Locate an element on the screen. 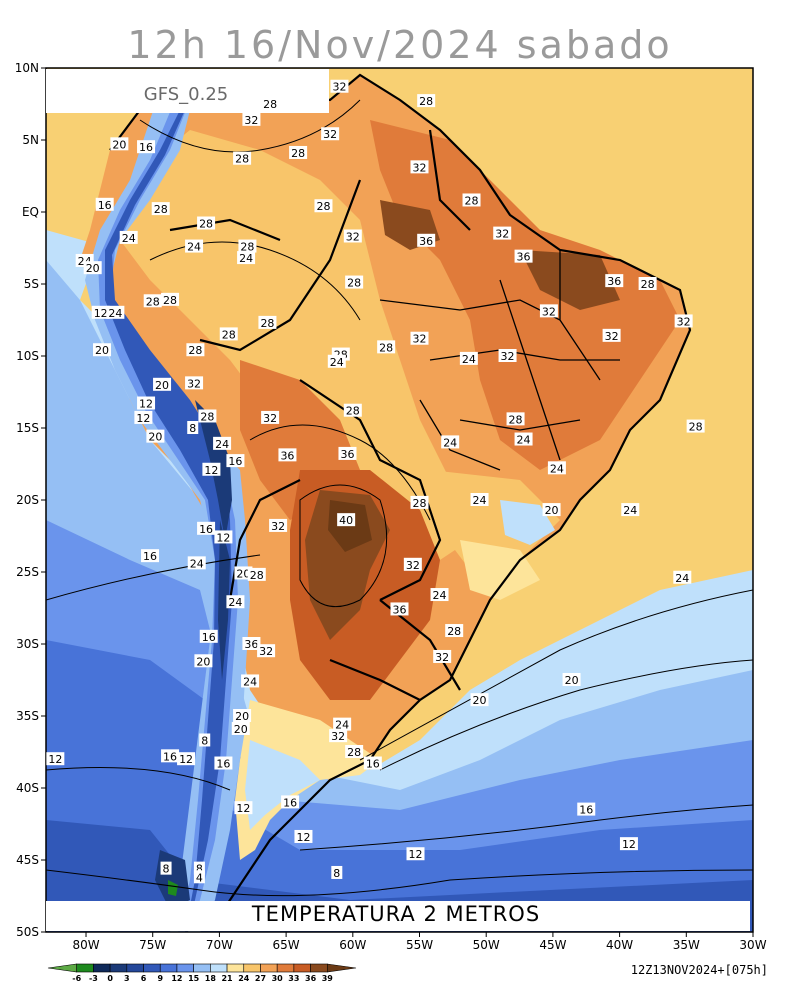 The image size is (800, 1000). model-label-box is located at coordinates (187, 91).